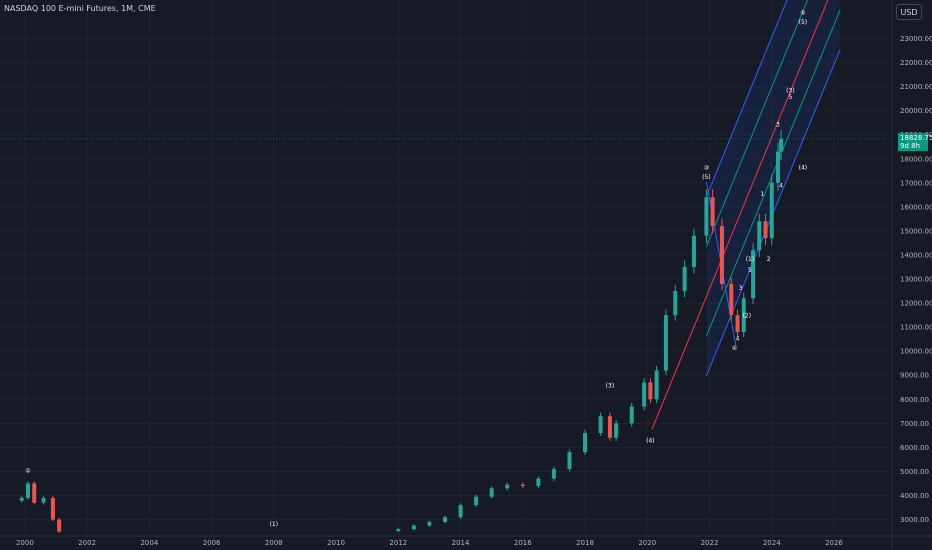  I want to click on y-tick-label: 4000.00, so click(914, 496).